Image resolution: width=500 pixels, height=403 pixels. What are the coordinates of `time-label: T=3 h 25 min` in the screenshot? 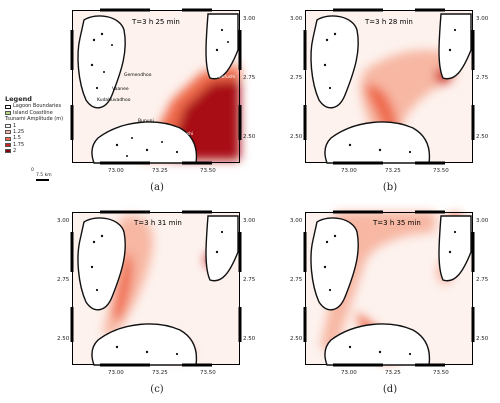 It's located at (155, 22).